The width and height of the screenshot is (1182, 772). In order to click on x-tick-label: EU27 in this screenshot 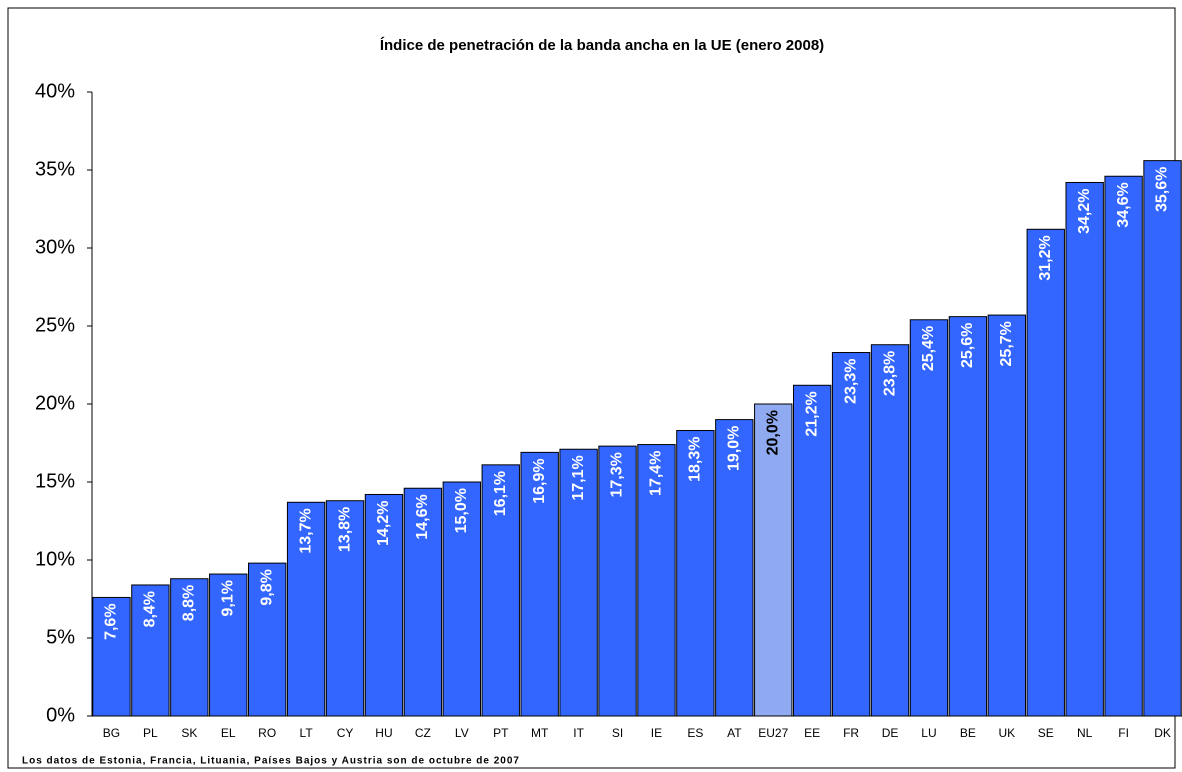, I will do `click(773, 733)`.